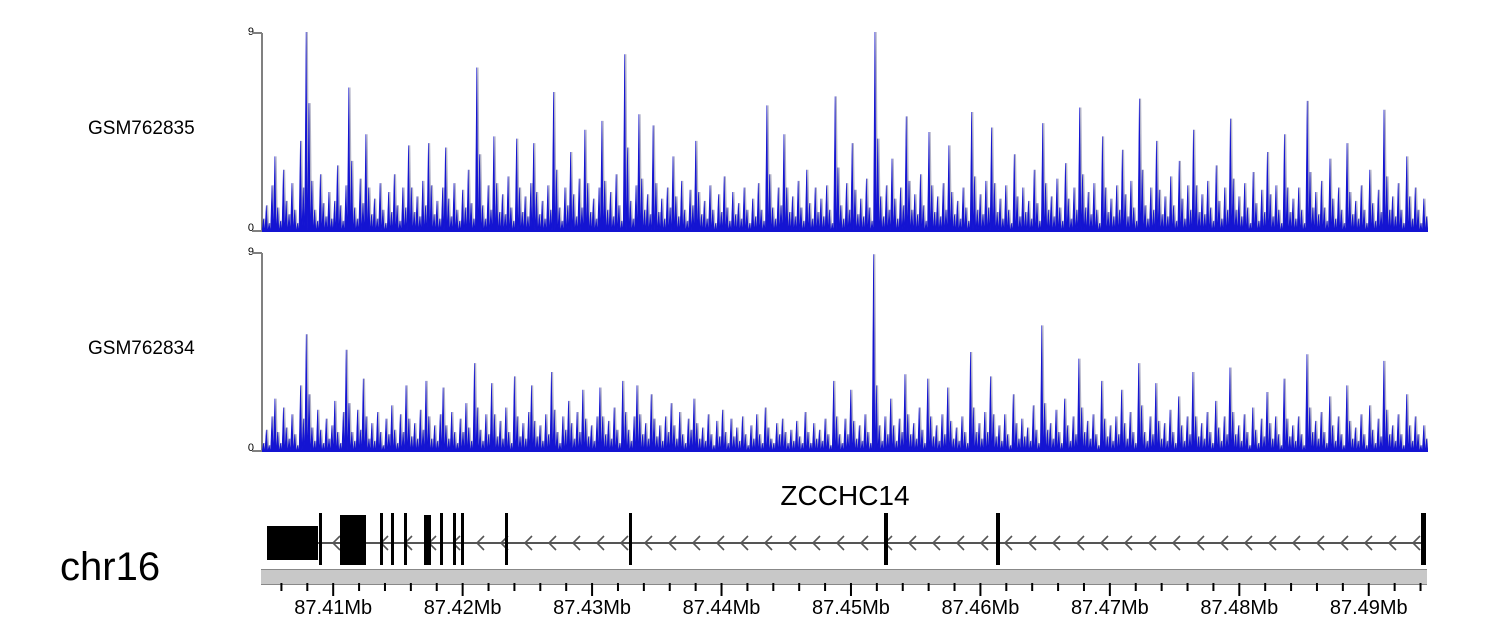 The width and height of the screenshot is (1500, 640). Describe the element at coordinates (721, 608) in the screenshot. I see `ruler-label: 87.44Mb` at that location.